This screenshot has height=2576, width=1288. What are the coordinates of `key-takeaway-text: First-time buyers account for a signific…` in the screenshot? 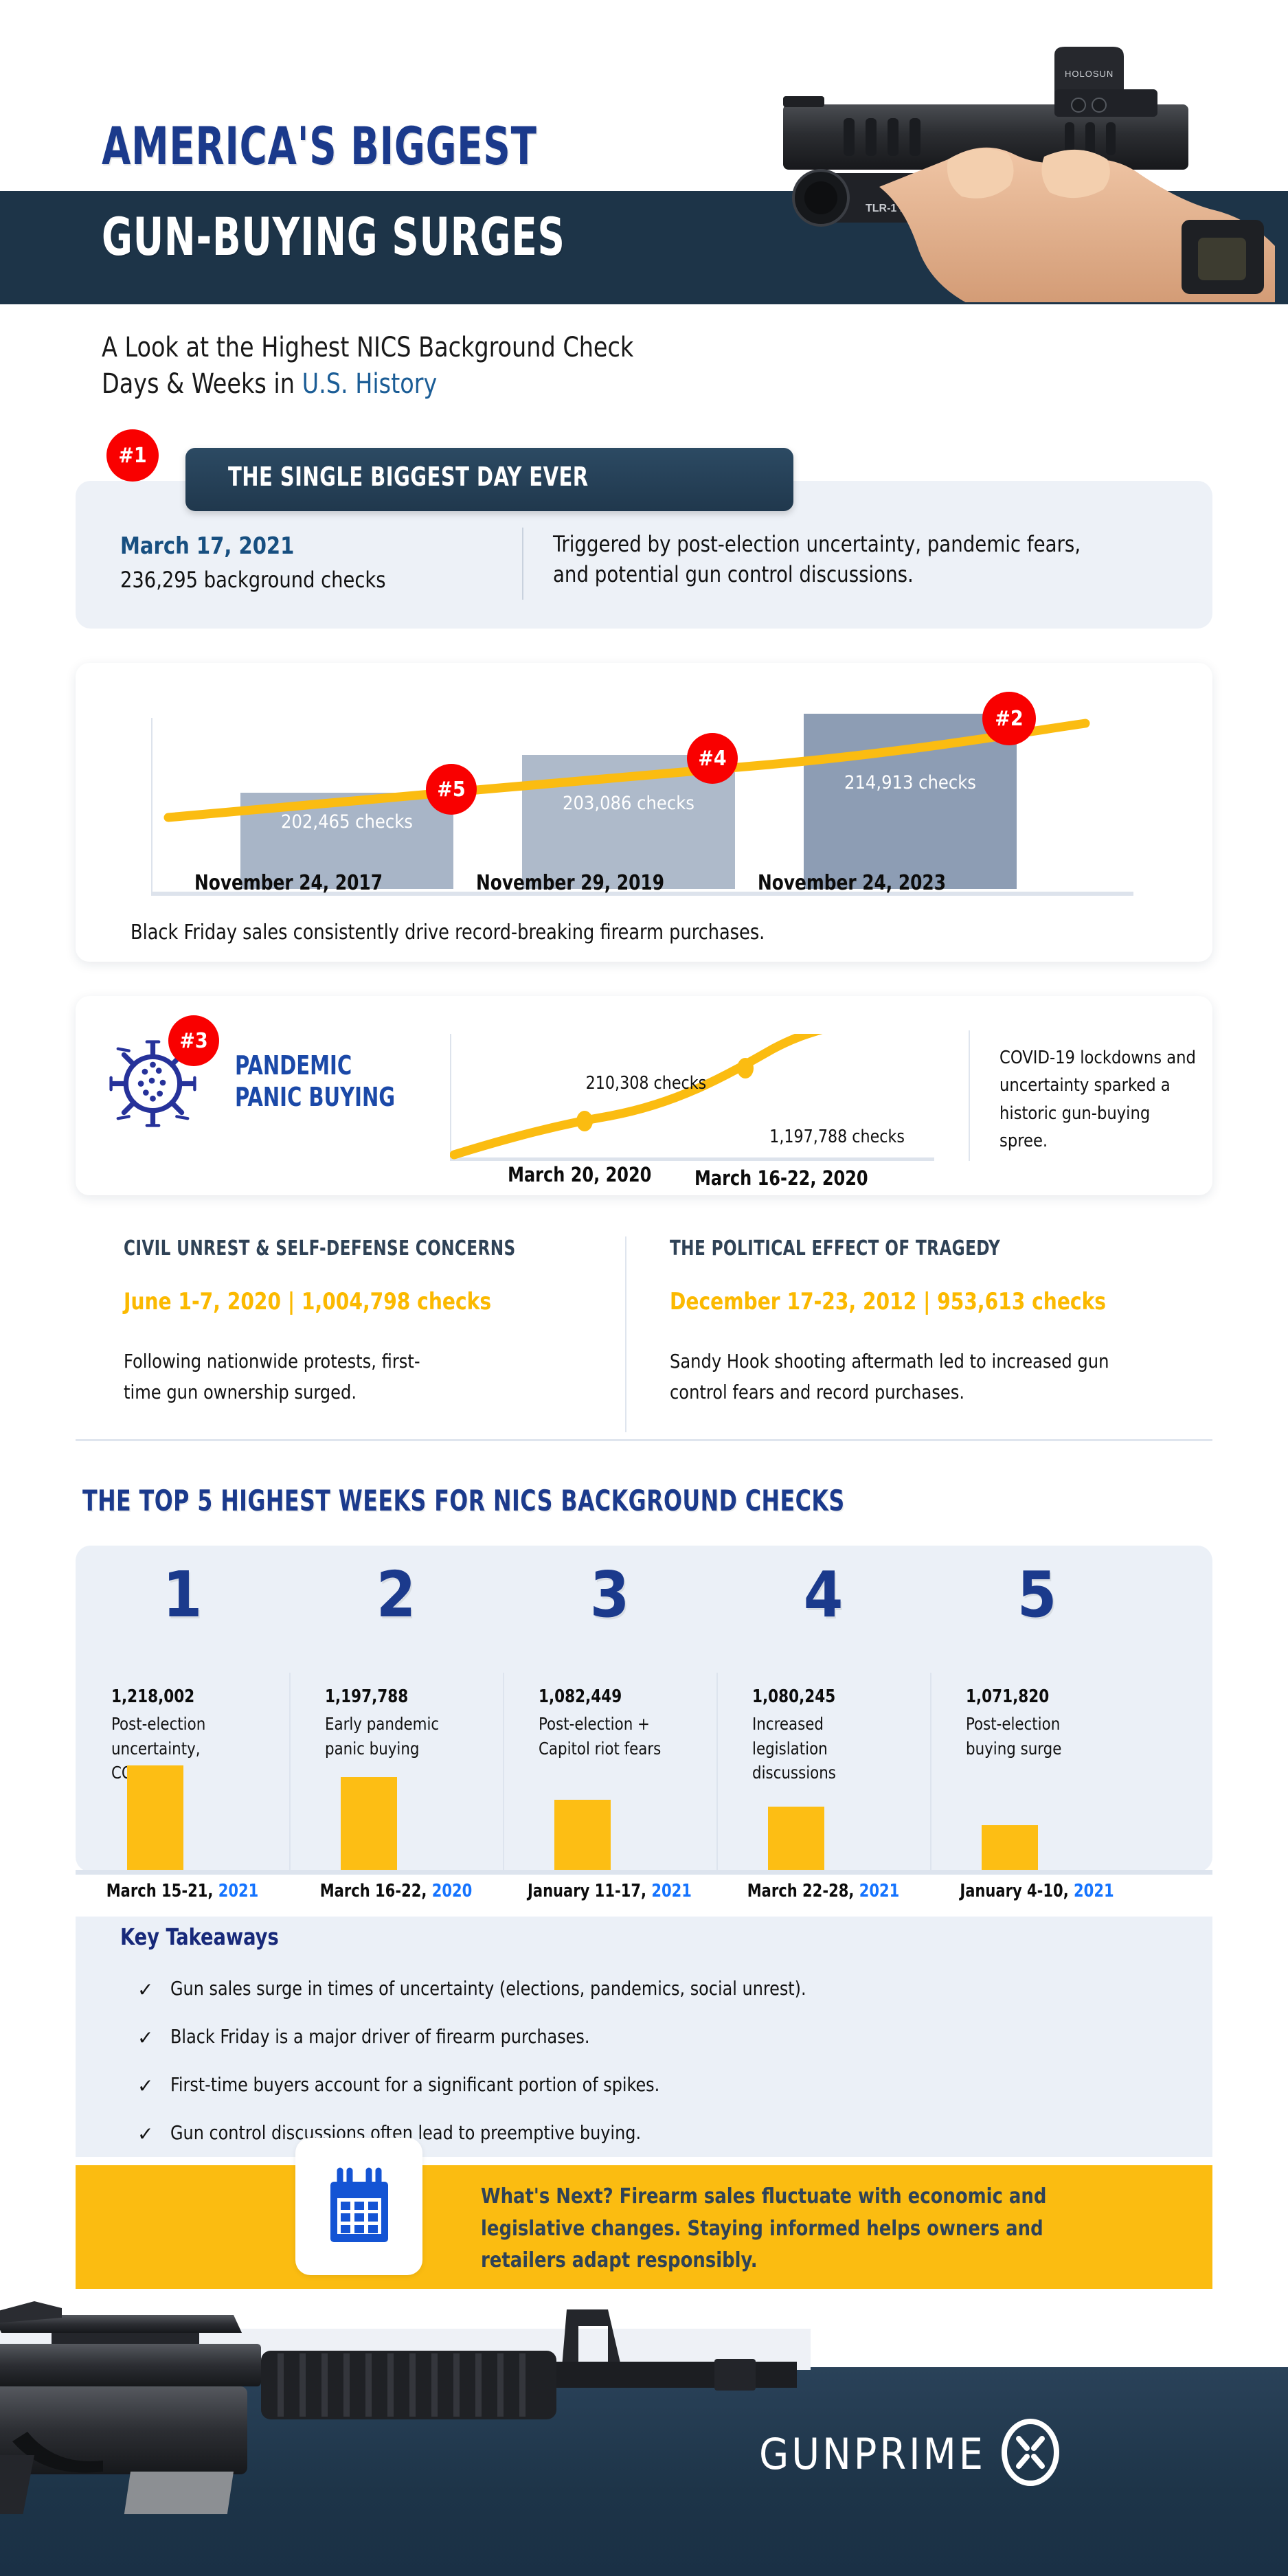 It's located at (415, 2084).